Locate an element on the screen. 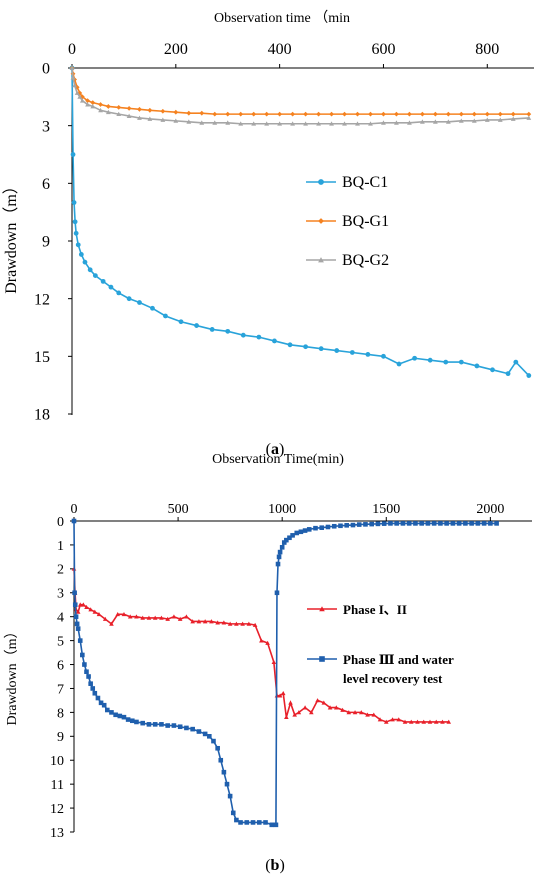 Image resolution: width=550 pixels, height=877 pixels. caption-b-letter: b is located at coordinates (275, 865).